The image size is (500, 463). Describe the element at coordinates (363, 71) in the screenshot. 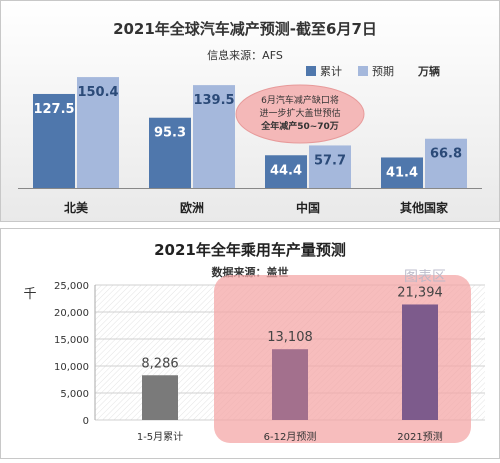

I see `legend-swatch-expected` at that location.